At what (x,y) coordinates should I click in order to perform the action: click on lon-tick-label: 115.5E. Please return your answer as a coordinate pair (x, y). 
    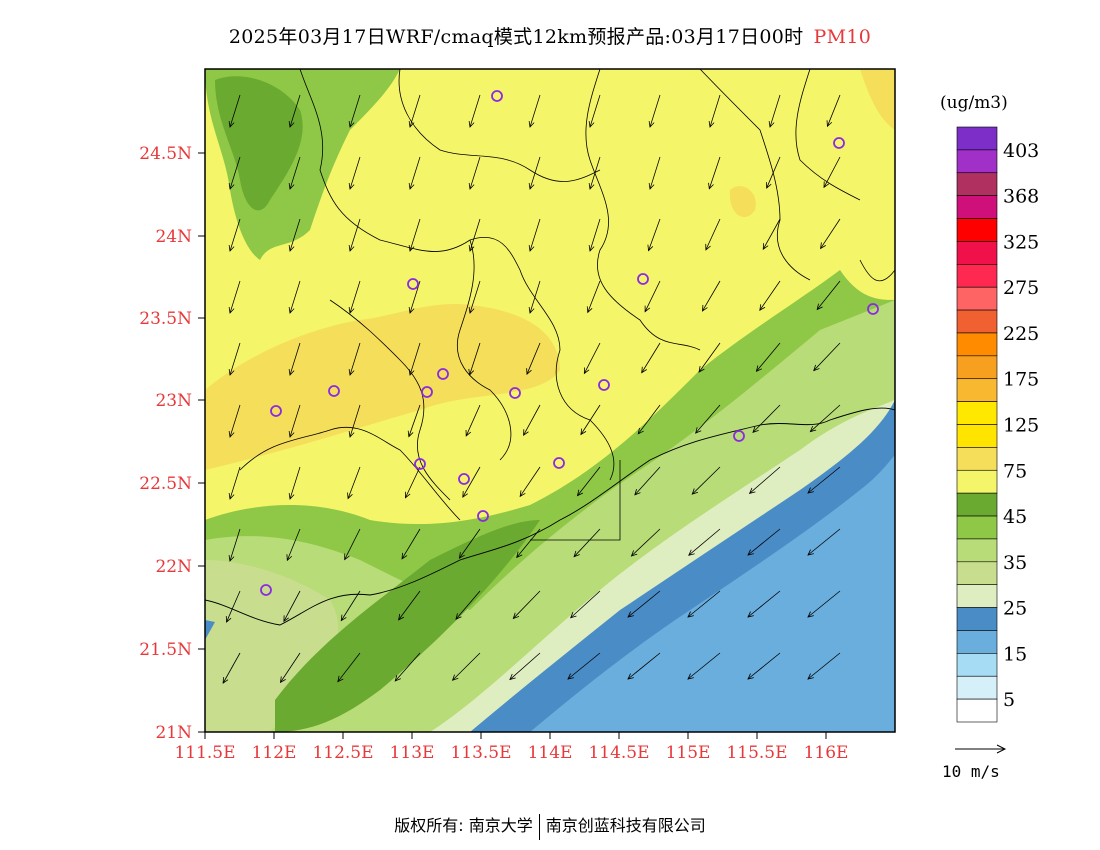
    Looking at the image, I should click on (756, 753).